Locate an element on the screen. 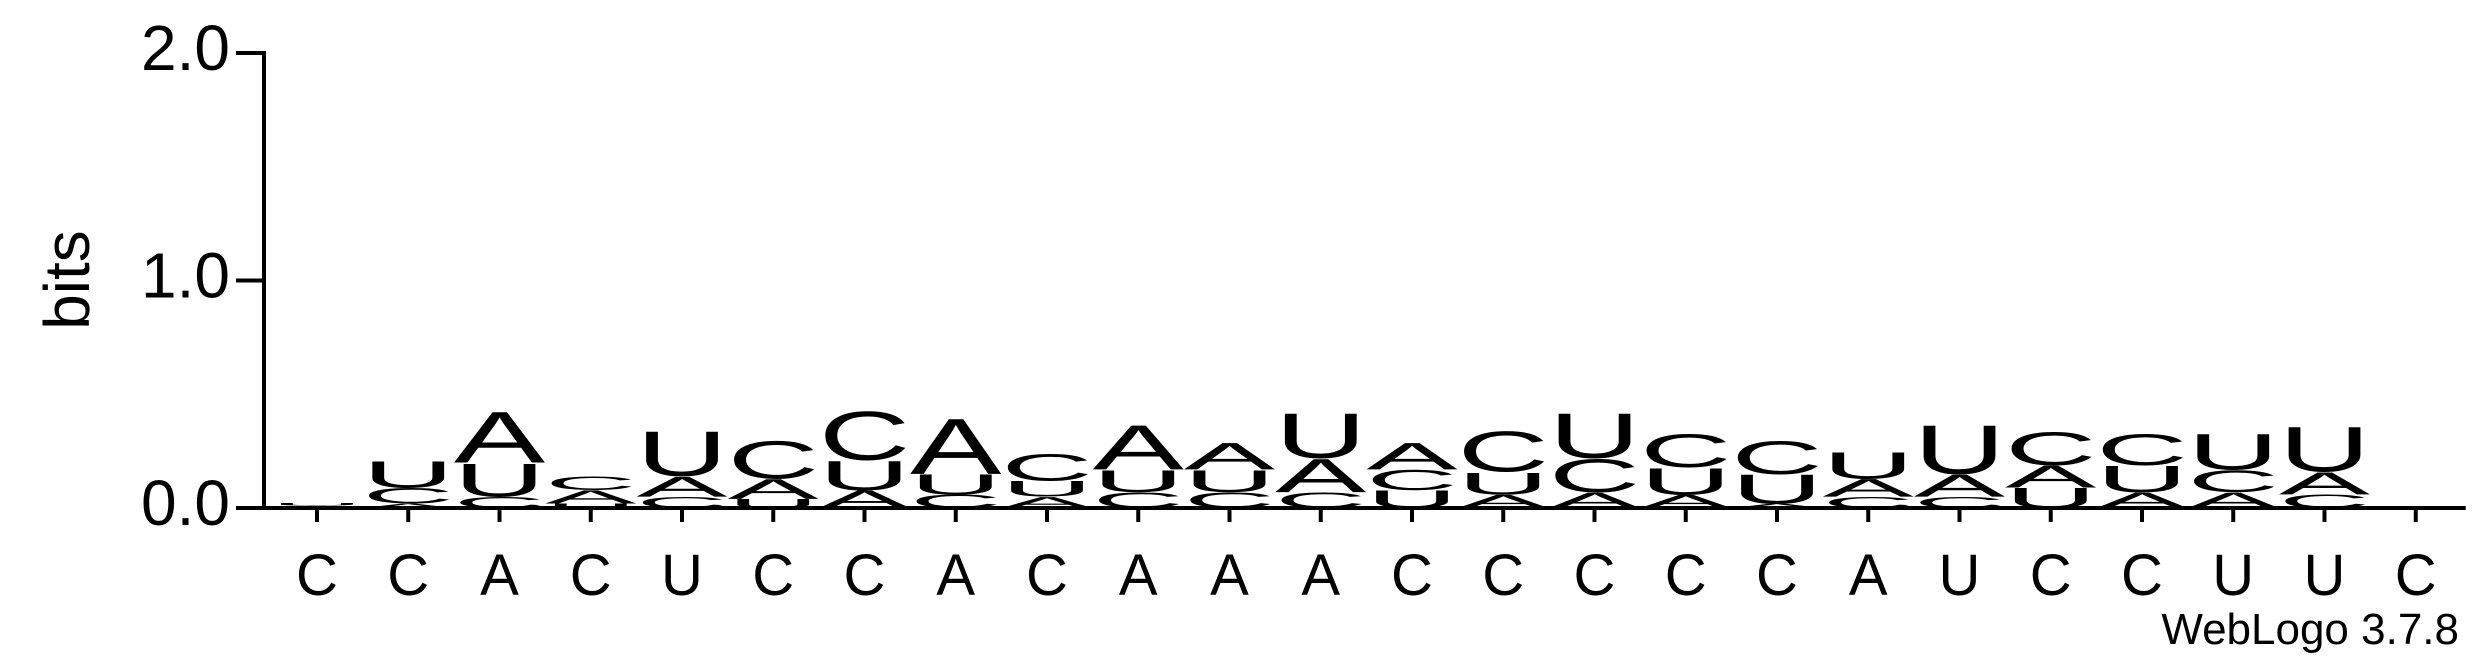 The height and width of the screenshot is (667, 2475). y-tick-label: 0.0 is located at coordinates (185, 503).